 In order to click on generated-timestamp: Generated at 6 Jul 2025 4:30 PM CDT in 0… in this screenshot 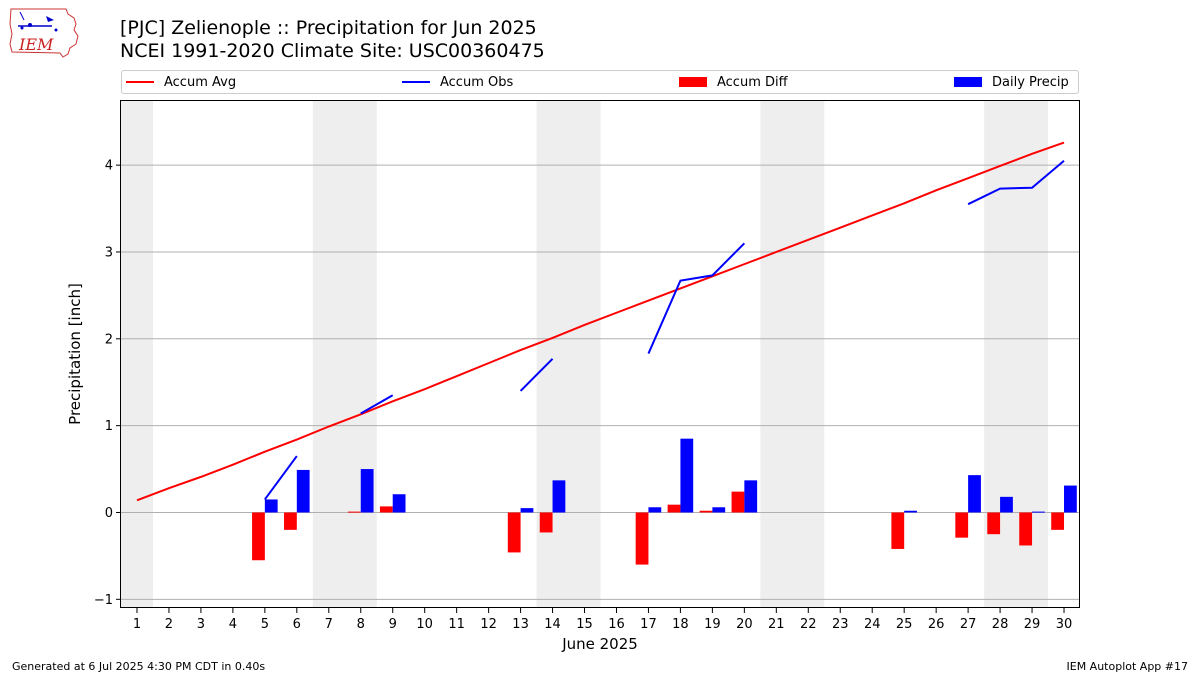, I will do `click(139, 666)`.